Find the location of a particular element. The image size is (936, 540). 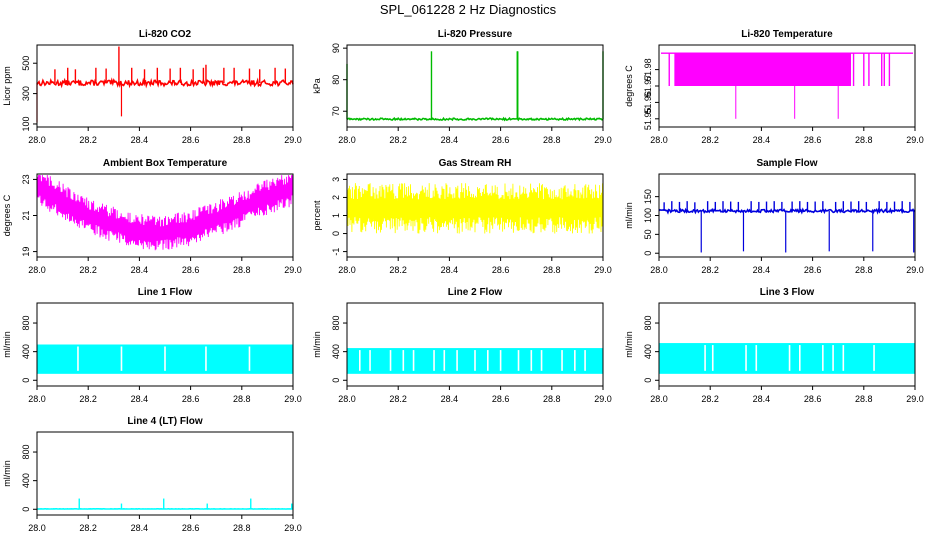

series-sample_flow is located at coordinates (787, 227).